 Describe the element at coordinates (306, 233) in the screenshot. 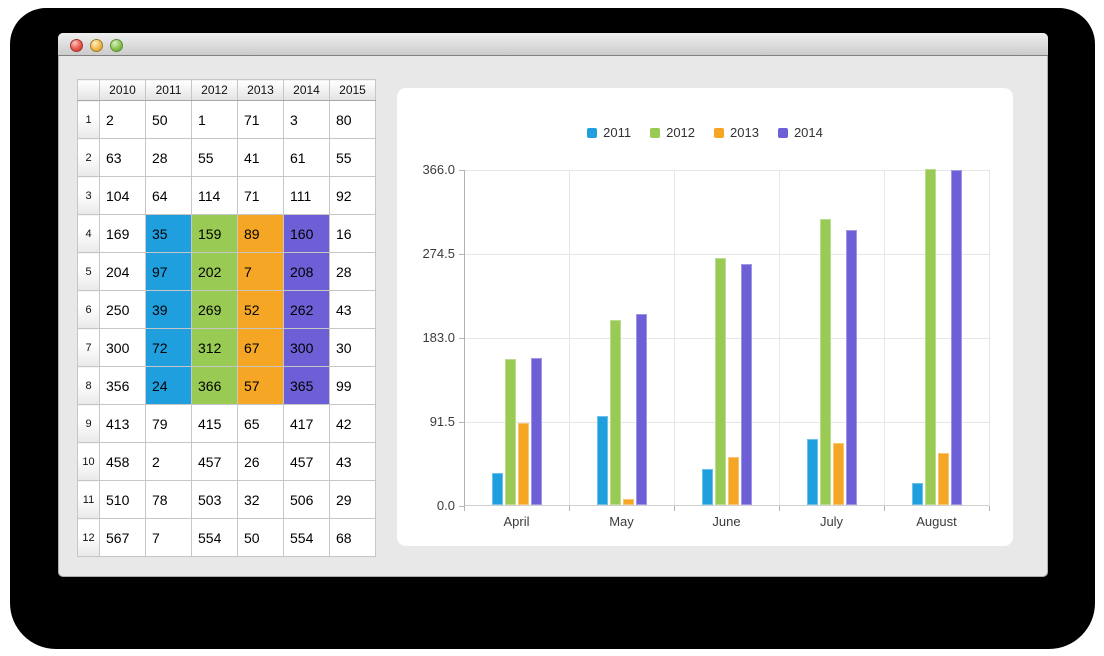

I see `table-cell: 160` at that location.